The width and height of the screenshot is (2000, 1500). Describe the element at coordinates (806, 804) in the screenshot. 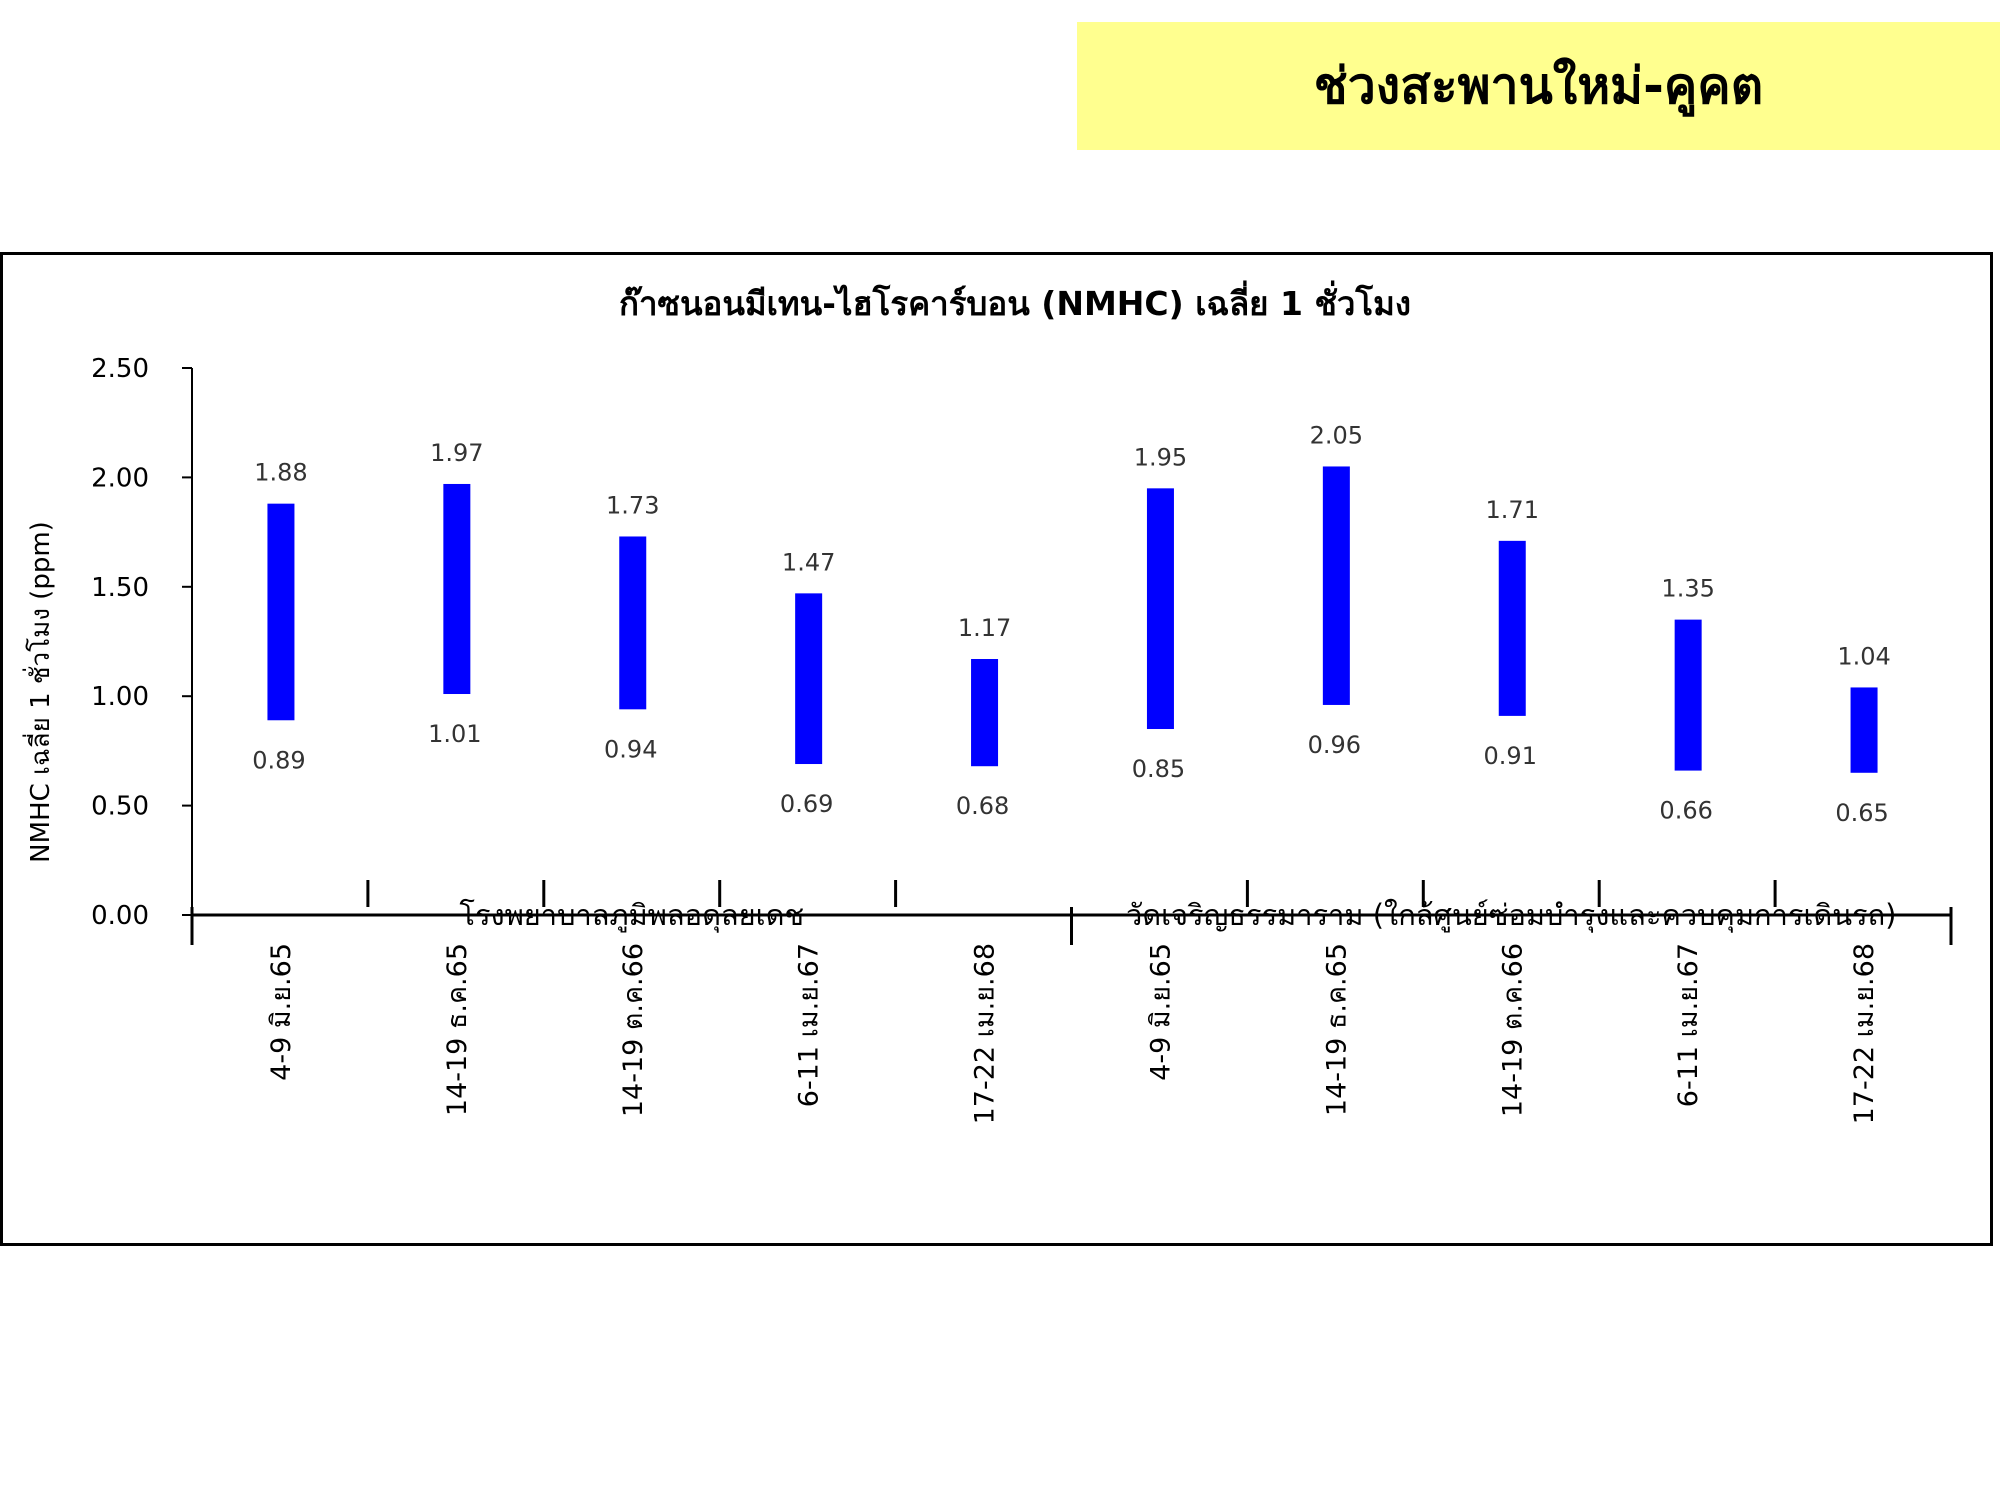

I see `data-label-min: 0.69` at that location.